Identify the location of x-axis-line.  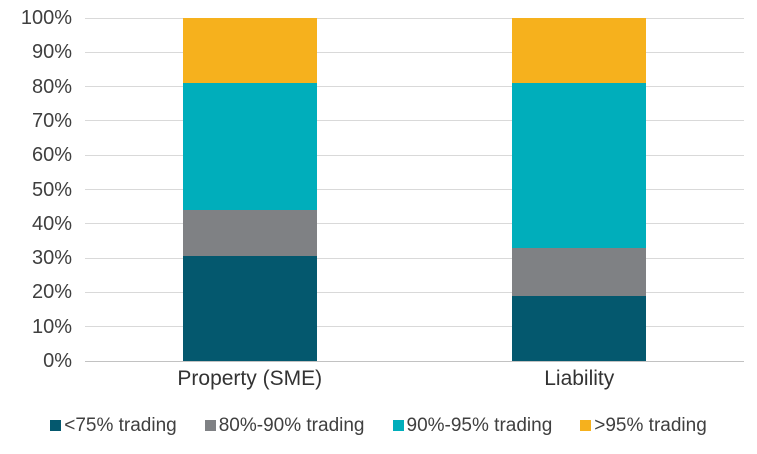
(414, 361).